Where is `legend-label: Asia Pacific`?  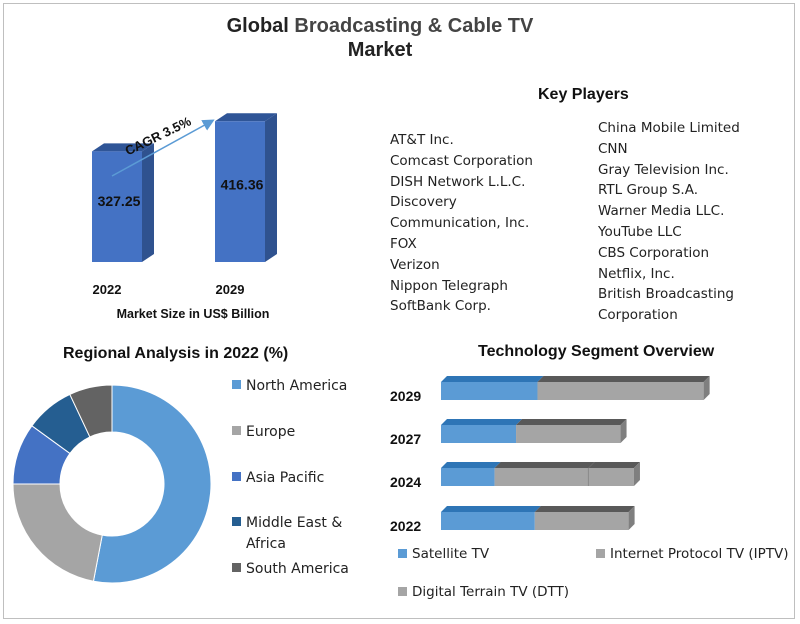 legend-label: Asia Pacific is located at coordinates (285, 478).